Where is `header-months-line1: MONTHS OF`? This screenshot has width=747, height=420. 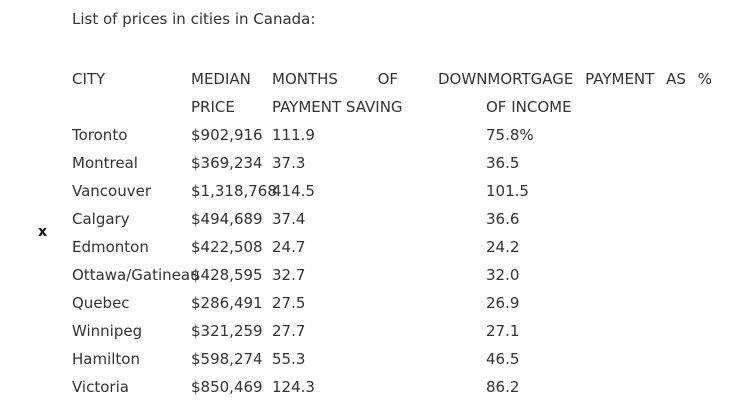
header-months-line1: MONTHS OF is located at coordinates (335, 79).